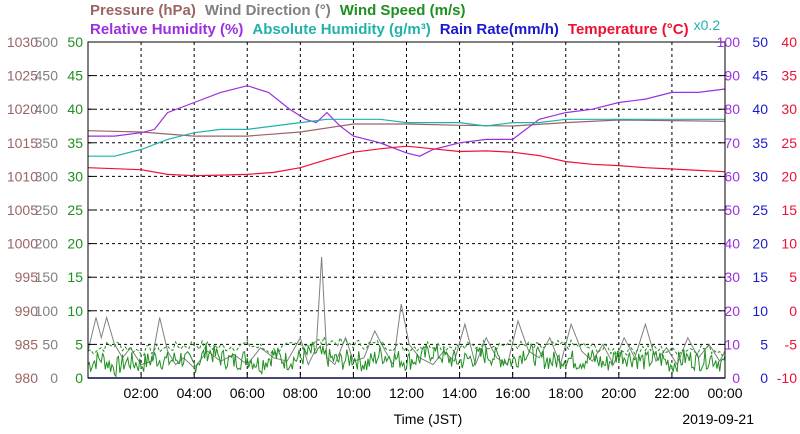 This screenshot has height=434, width=800. Describe the element at coordinates (732, 76) in the screenshot. I see `y-tick-relative-humidity: 90` at that location.